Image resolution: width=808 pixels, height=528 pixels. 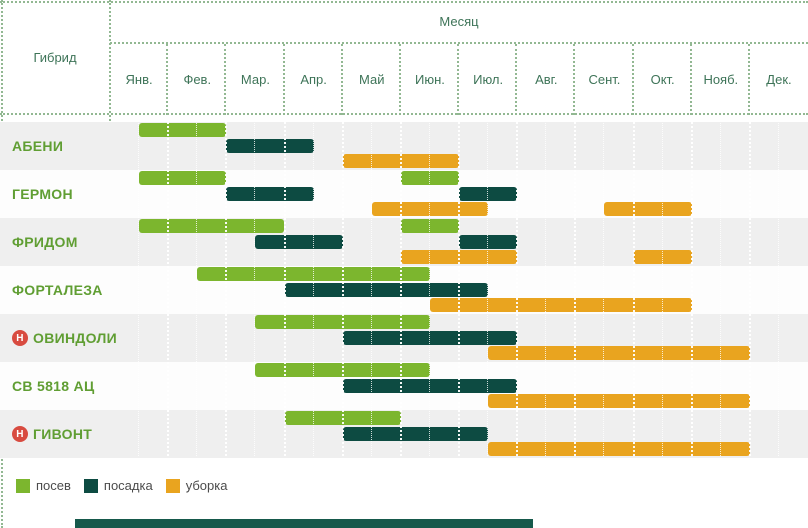 I want to click on hybrid-name: ГИВОНТ, so click(x=63, y=434).